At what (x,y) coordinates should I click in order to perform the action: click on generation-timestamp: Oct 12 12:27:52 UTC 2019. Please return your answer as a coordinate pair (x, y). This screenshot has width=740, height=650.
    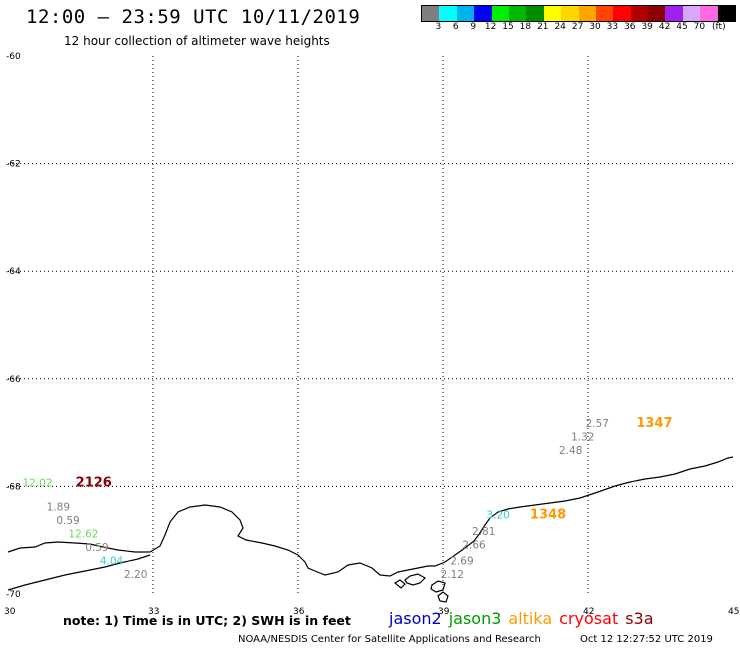
    Looking at the image, I should click on (646, 639).